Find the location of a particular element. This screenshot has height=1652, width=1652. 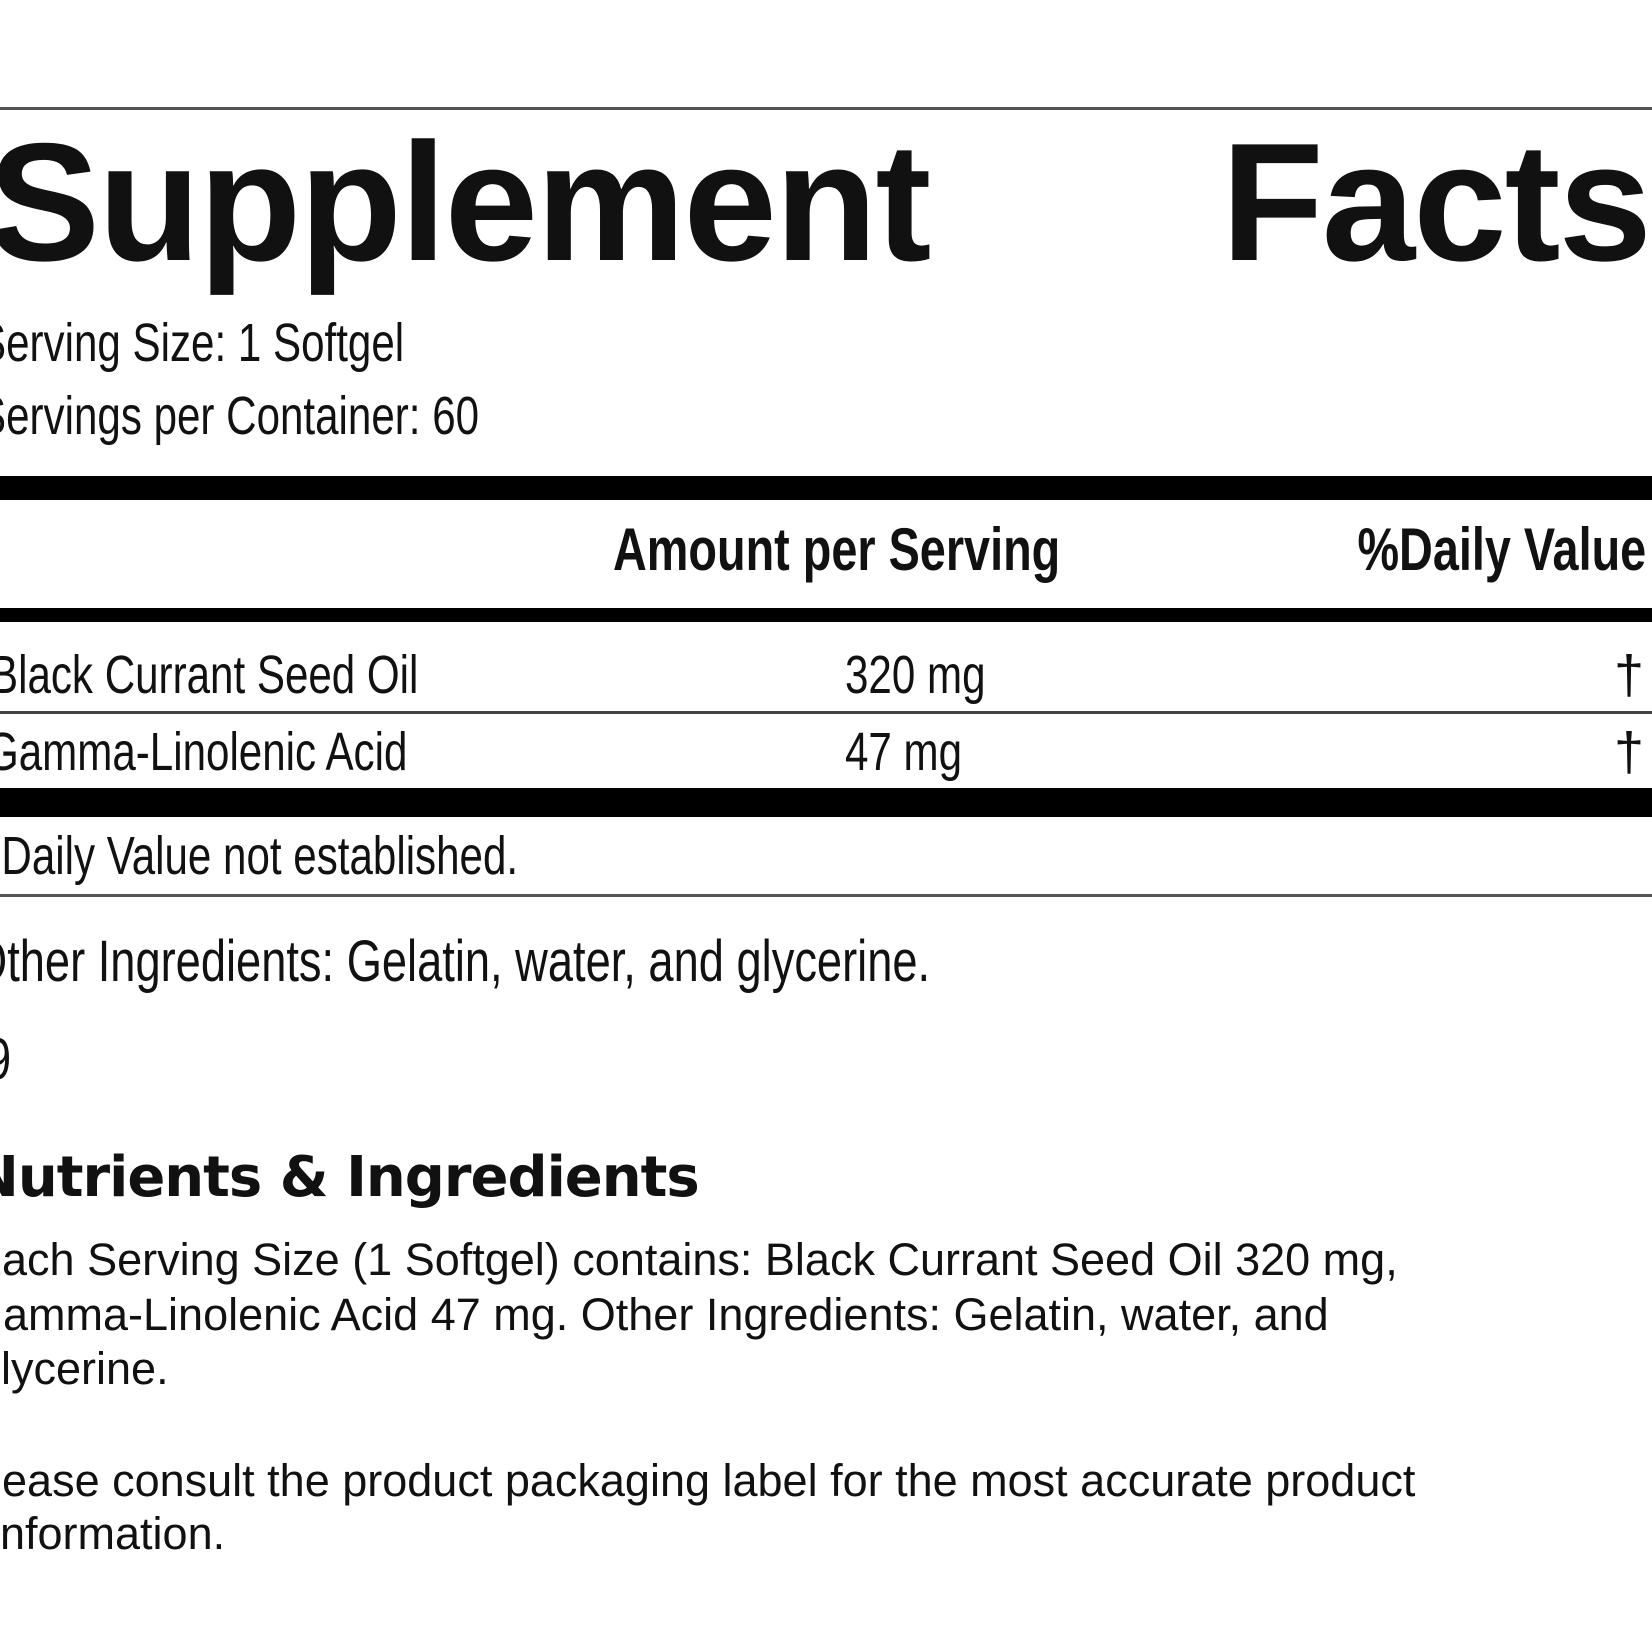

serving-size: Serving Size: 1 Softgel is located at coordinates (202, 343).